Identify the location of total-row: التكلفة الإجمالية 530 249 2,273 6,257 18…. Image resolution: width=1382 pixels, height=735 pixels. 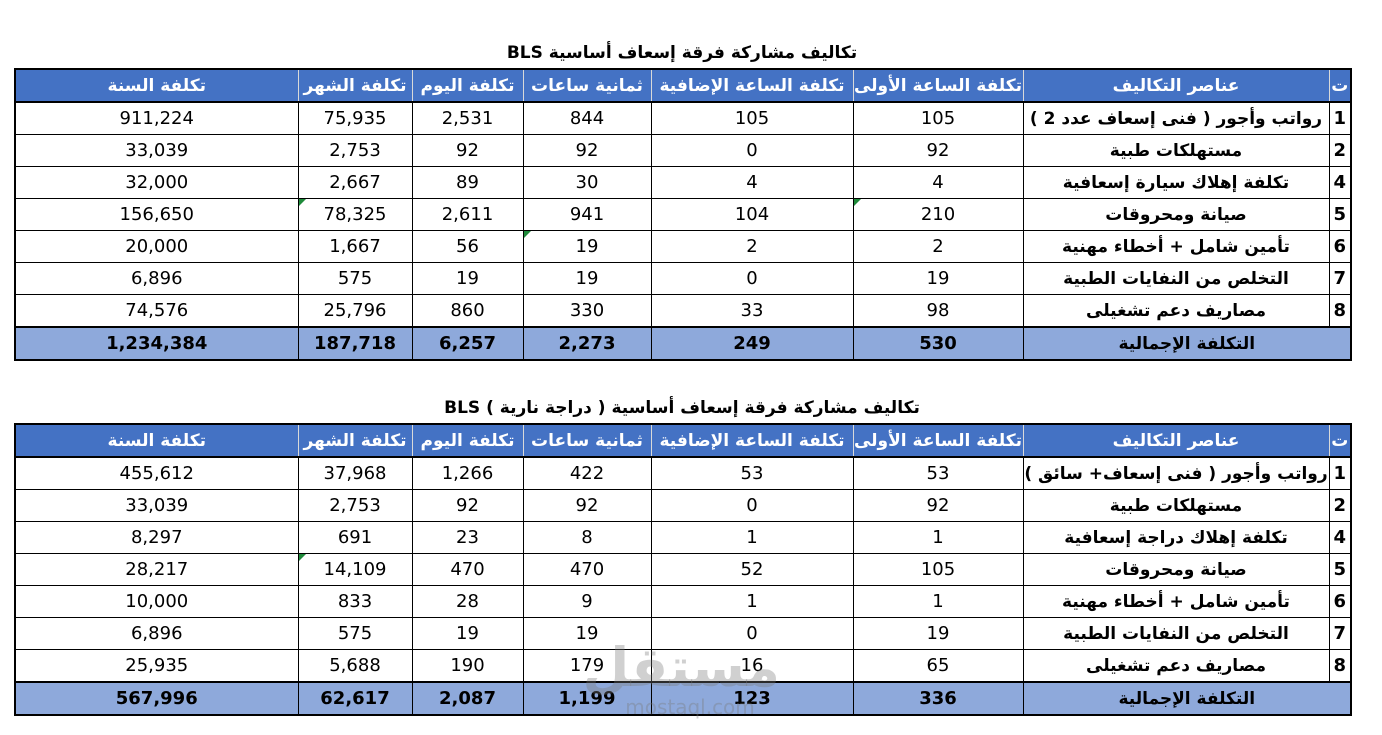
(683, 343).